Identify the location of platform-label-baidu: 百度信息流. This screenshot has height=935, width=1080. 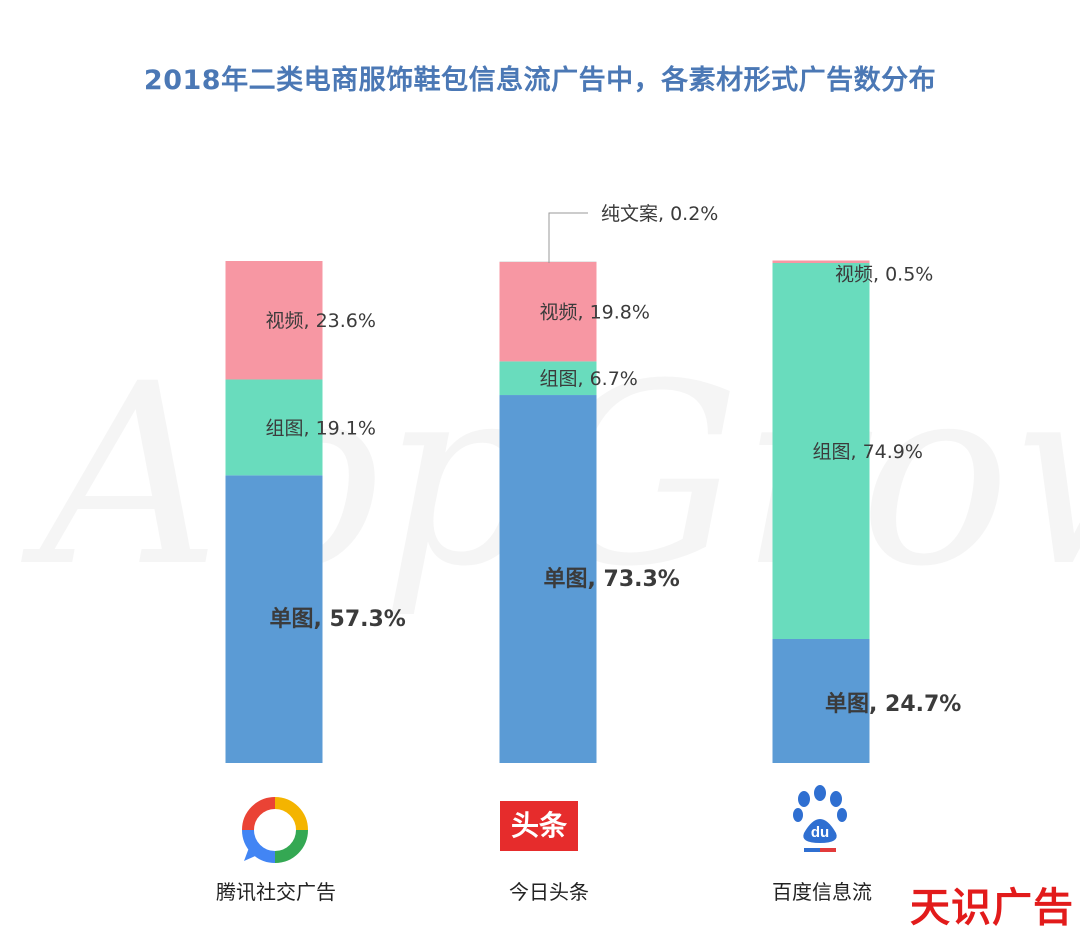
(822, 892).